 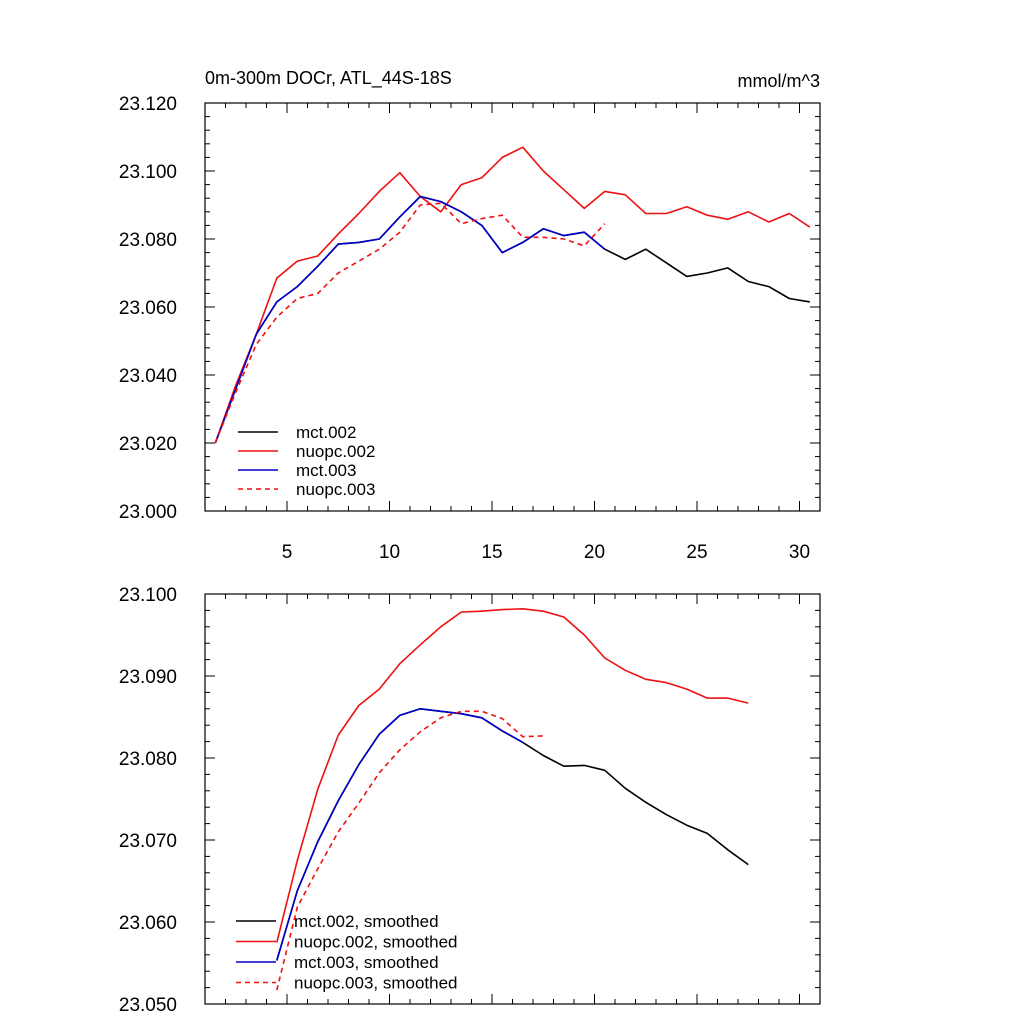 What do you see at coordinates (376, 942) in the screenshot?
I see `legend-label: nuopc.002, smoothed` at bounding box center [376, 942].